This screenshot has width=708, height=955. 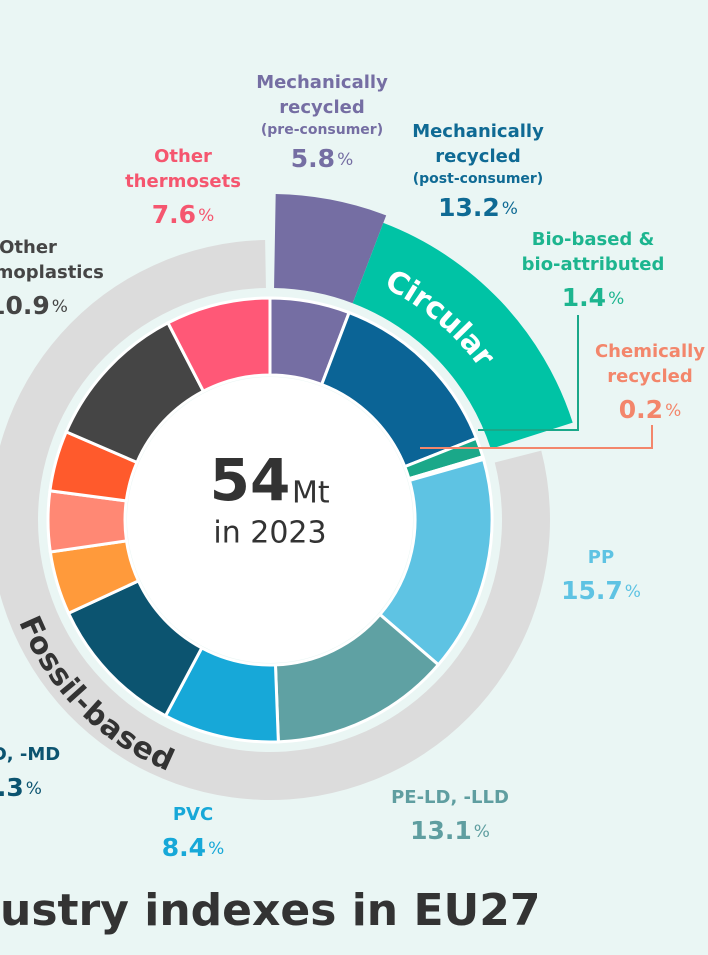 What do you see at coordinates (269, 533) in the screenshot?
I see `center-label: in 2023` at bounding box center [269, 533].